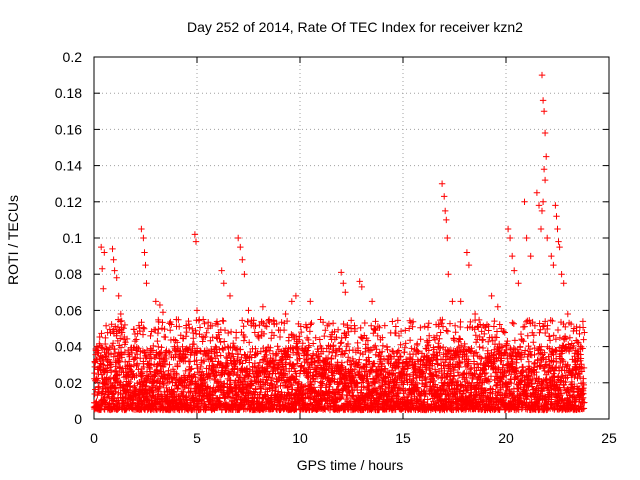 This screenshot has width=640, height=480. Describe the element at coordinates (68, 129) in the screenshot. I see `y-tick-label: 0.16` at that location.